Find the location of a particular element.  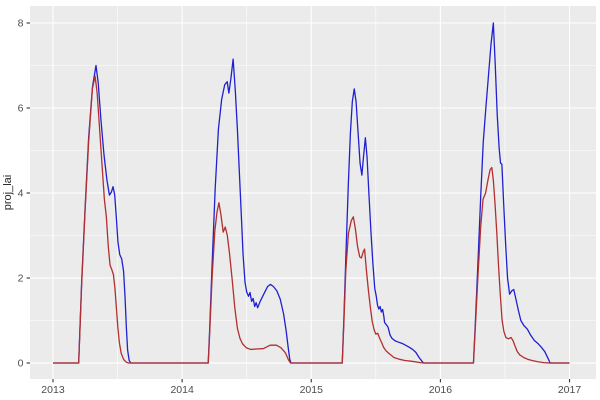

y-axis-title: proj_lai is located at coordinates (8, 192).